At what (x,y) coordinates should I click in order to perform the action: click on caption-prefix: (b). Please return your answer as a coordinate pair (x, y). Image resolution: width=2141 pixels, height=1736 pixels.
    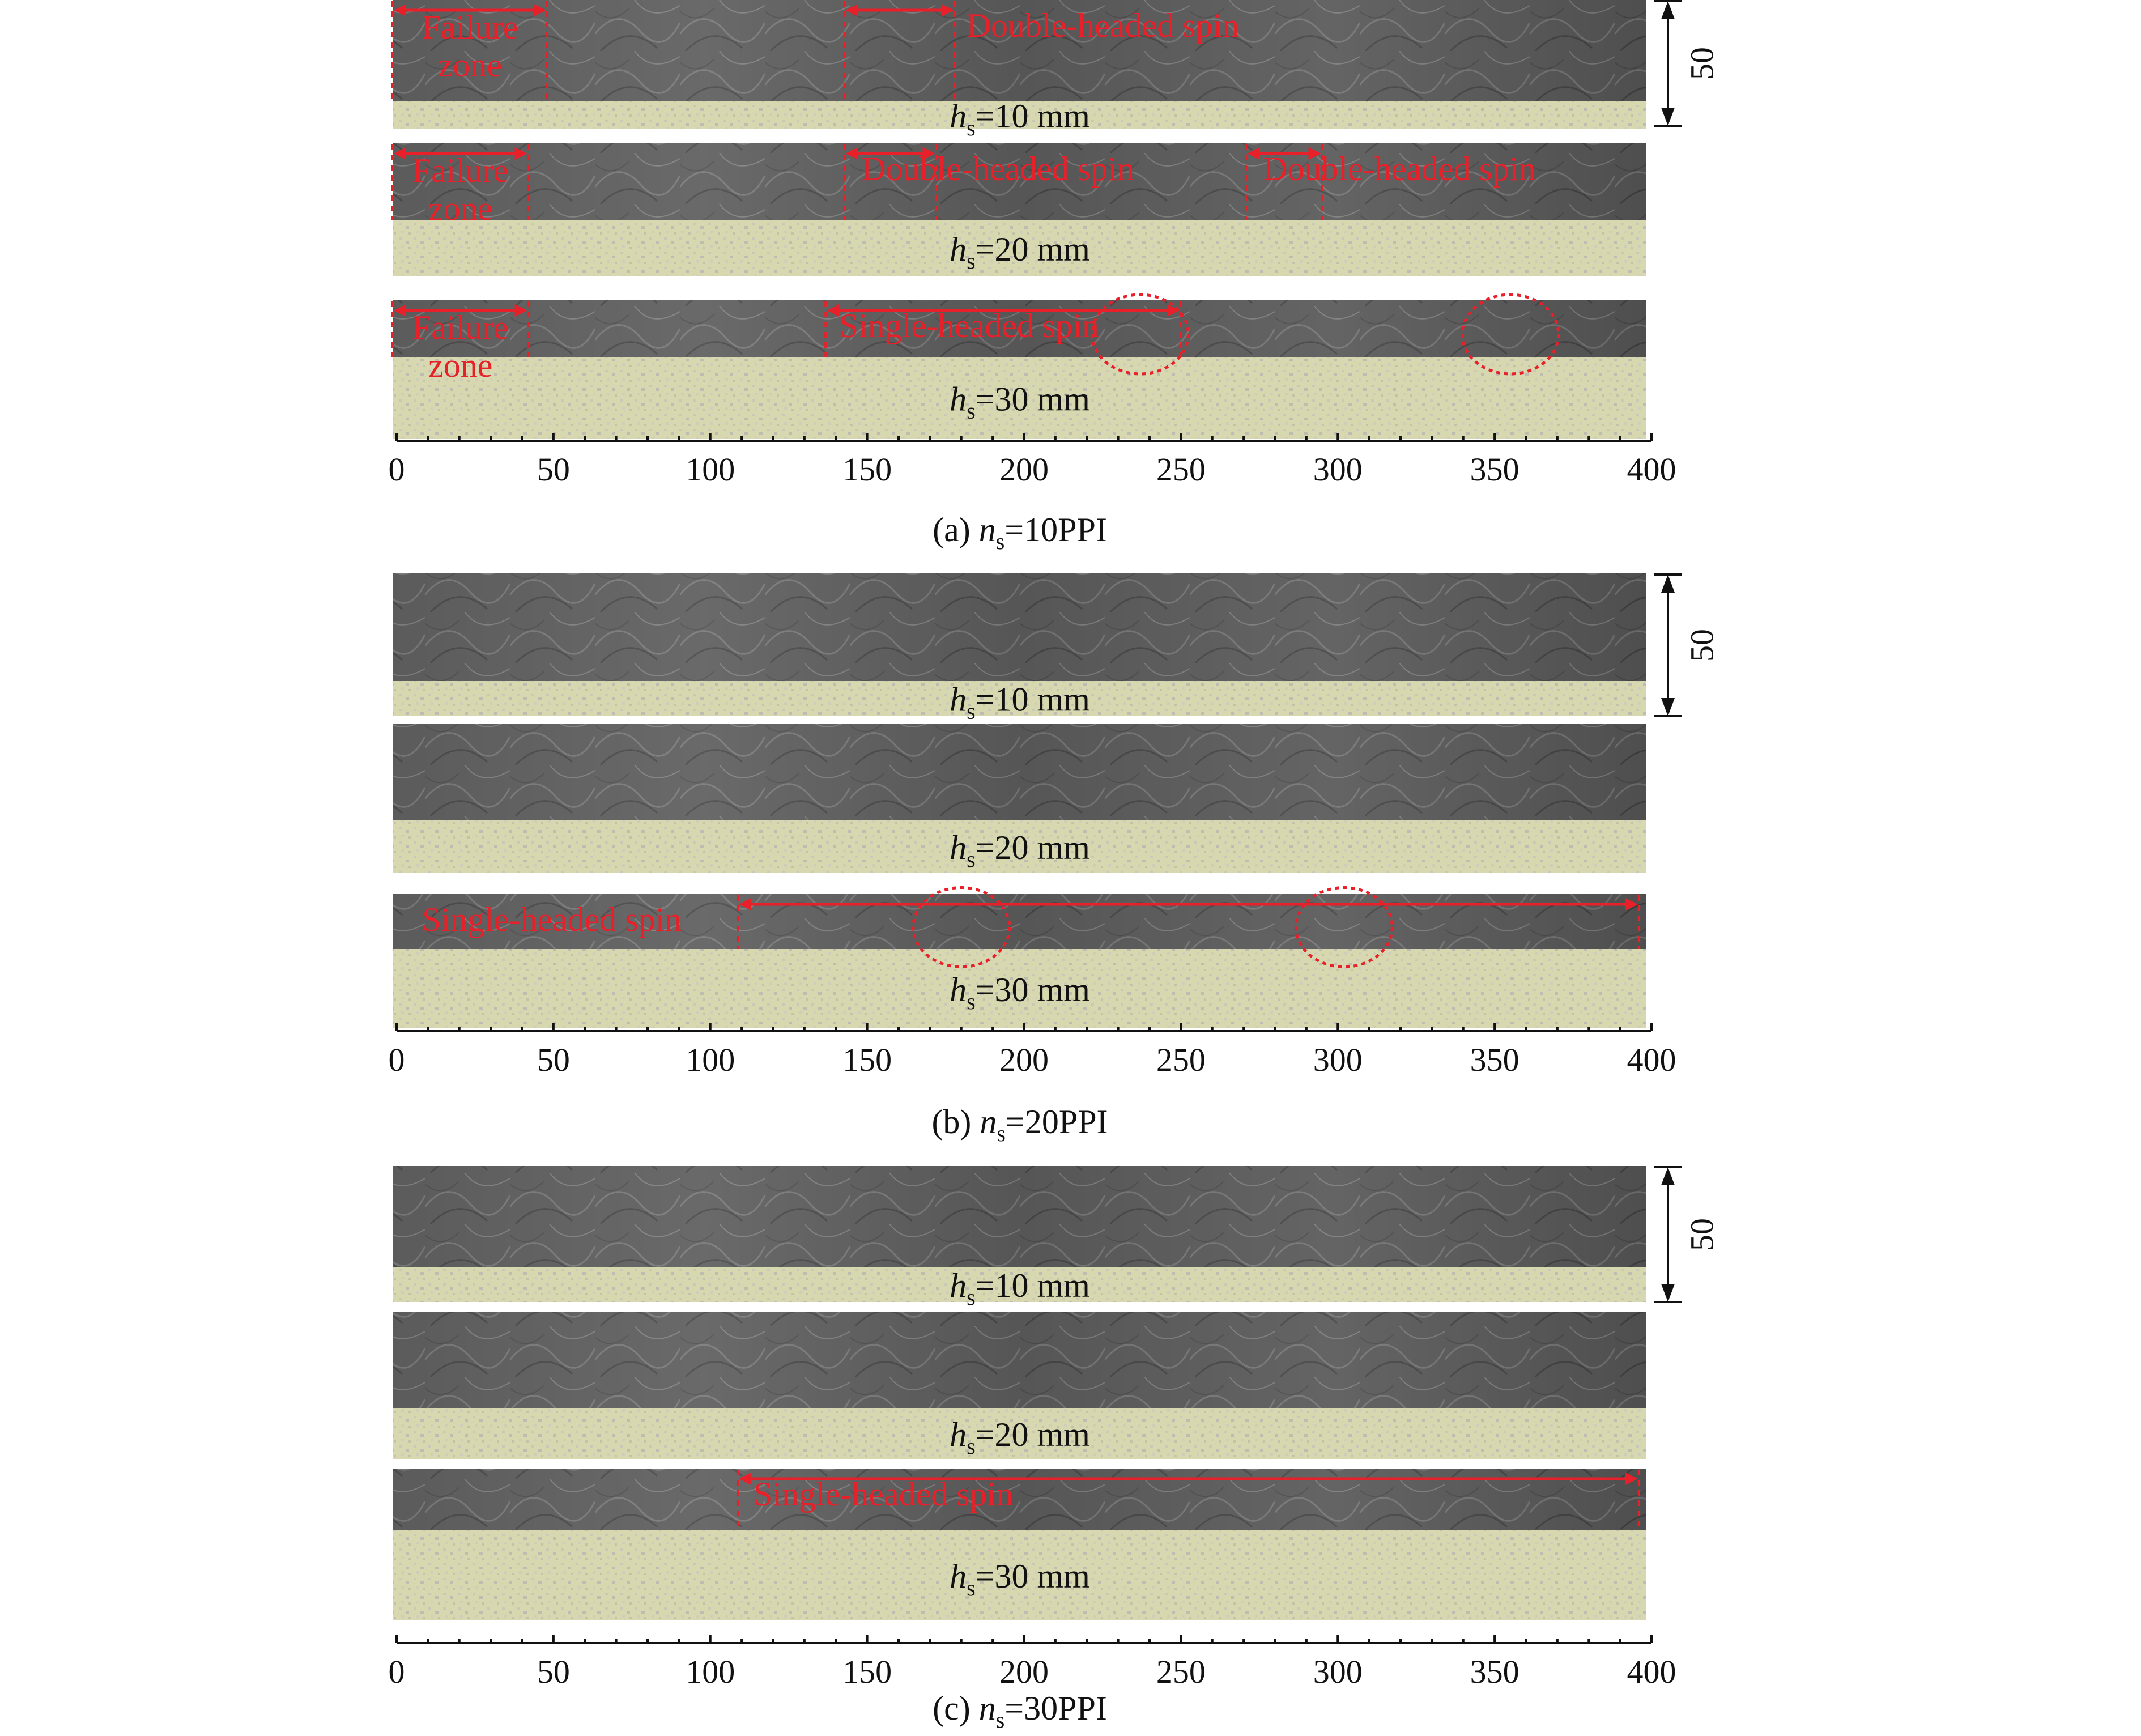
    Looking at the image, I should click on (956, 1122).